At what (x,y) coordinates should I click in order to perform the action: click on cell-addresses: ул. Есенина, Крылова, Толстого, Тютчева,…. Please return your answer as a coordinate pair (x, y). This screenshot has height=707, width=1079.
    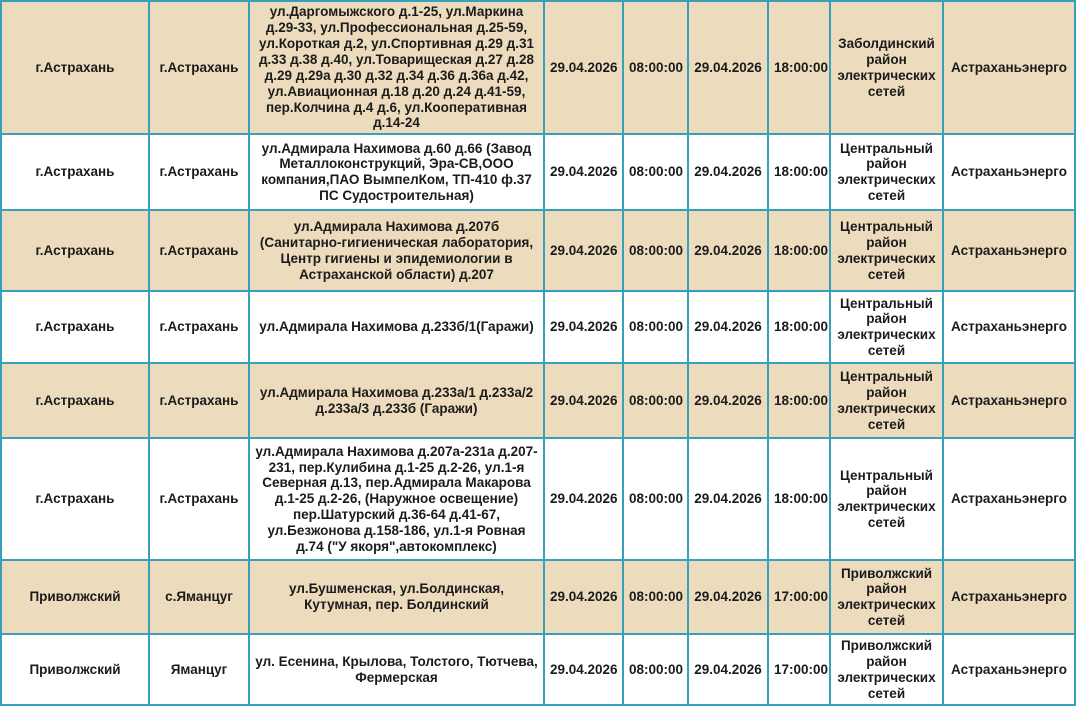
    Looking at the image, I should click on (396, 670).